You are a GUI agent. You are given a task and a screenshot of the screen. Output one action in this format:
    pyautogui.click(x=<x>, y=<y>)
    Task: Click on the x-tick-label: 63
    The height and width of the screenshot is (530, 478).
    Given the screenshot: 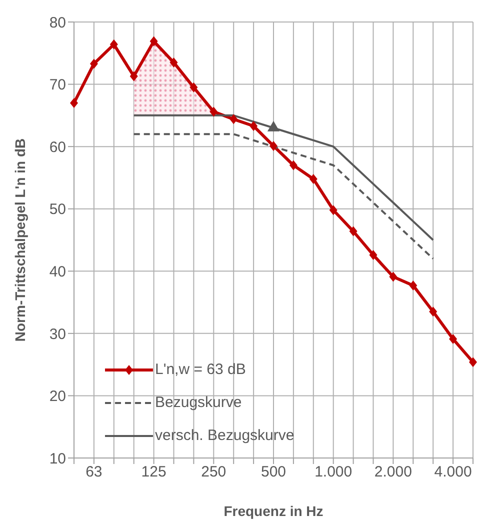 What is the action you would take?
    pyautogui.click(x=94, y=472)
    